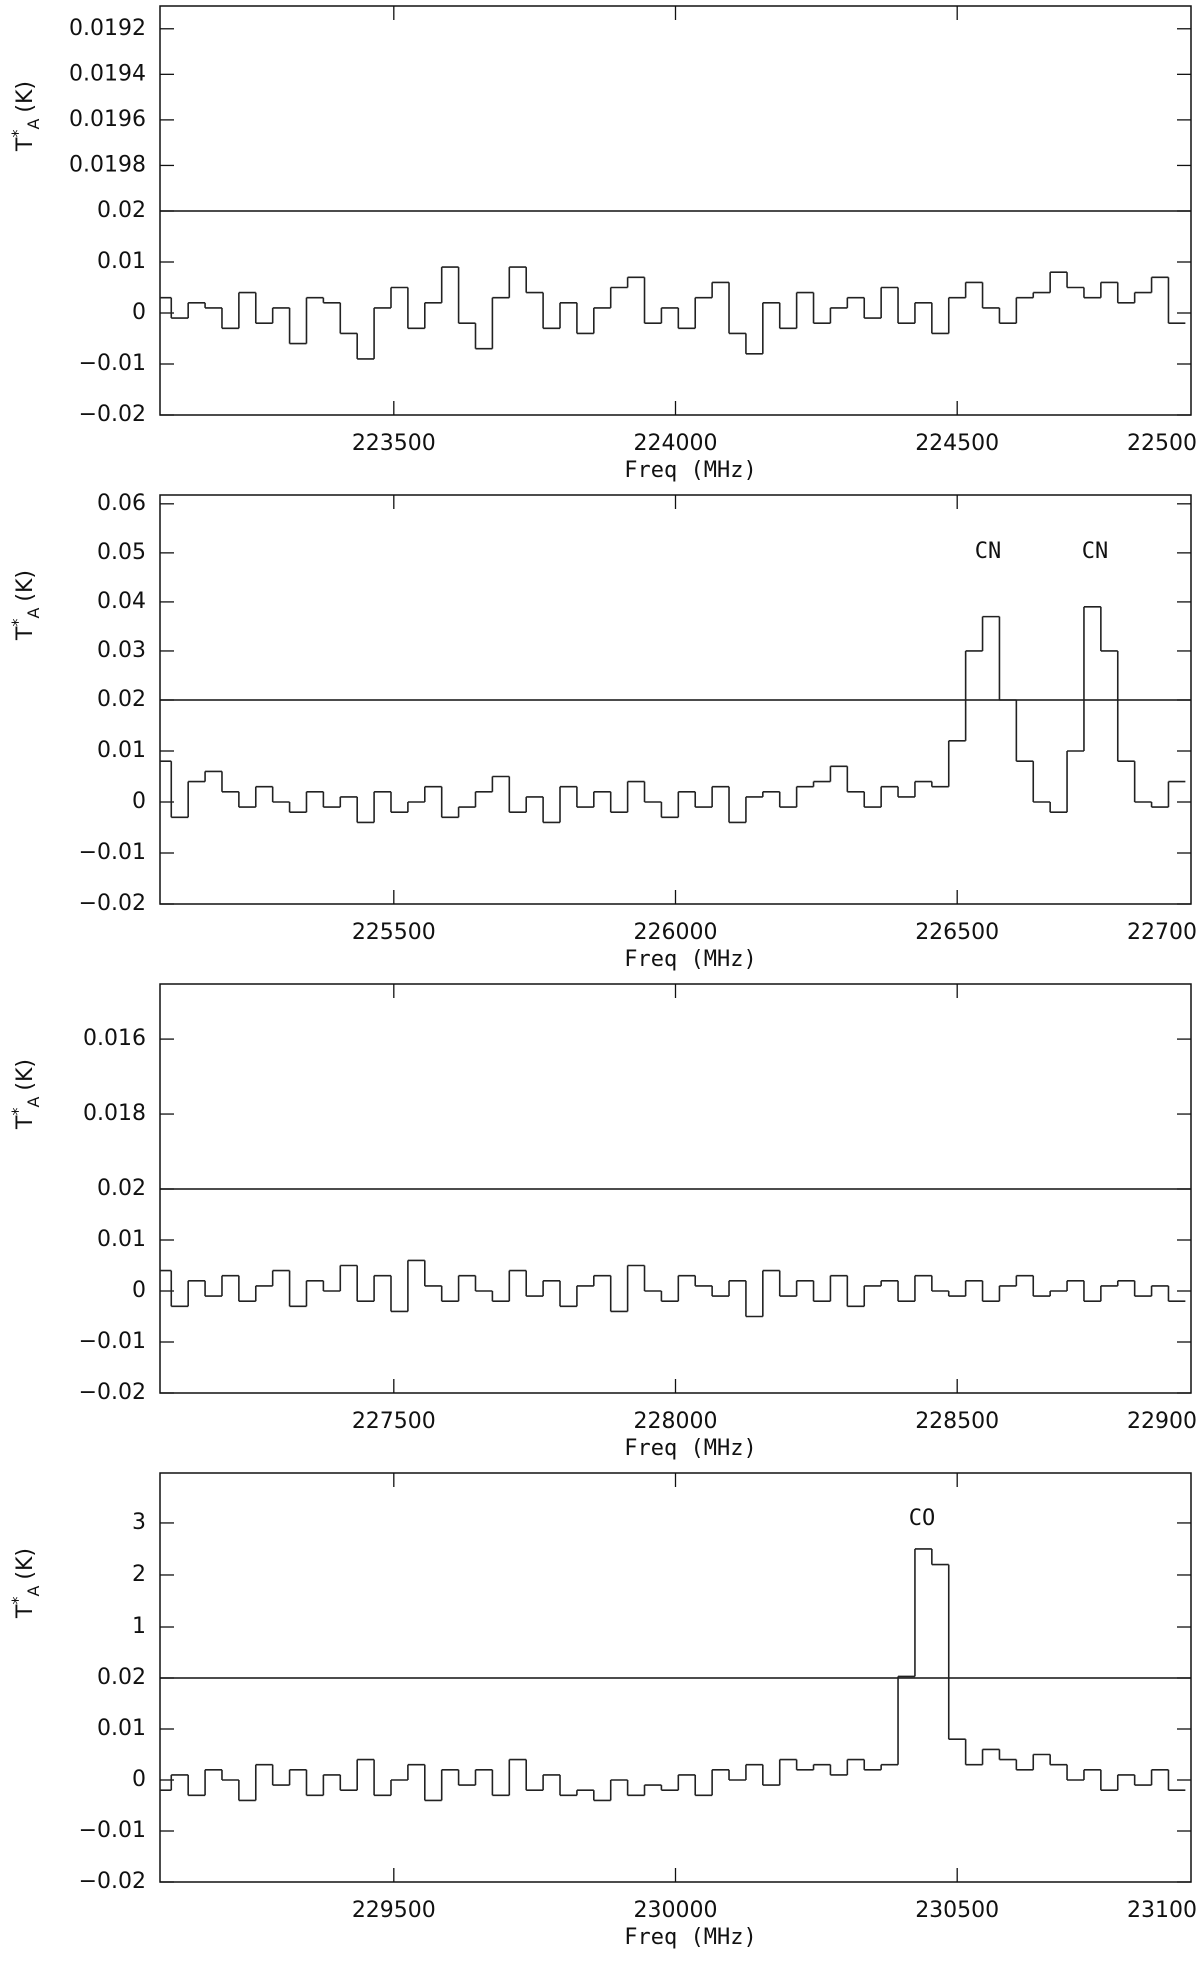 The image size is (1200, 1965). What do you see at coordinates (676, 1910) in the screenshot?
I see `x-tick-label: 230000` at bounding box center [676, 1910].